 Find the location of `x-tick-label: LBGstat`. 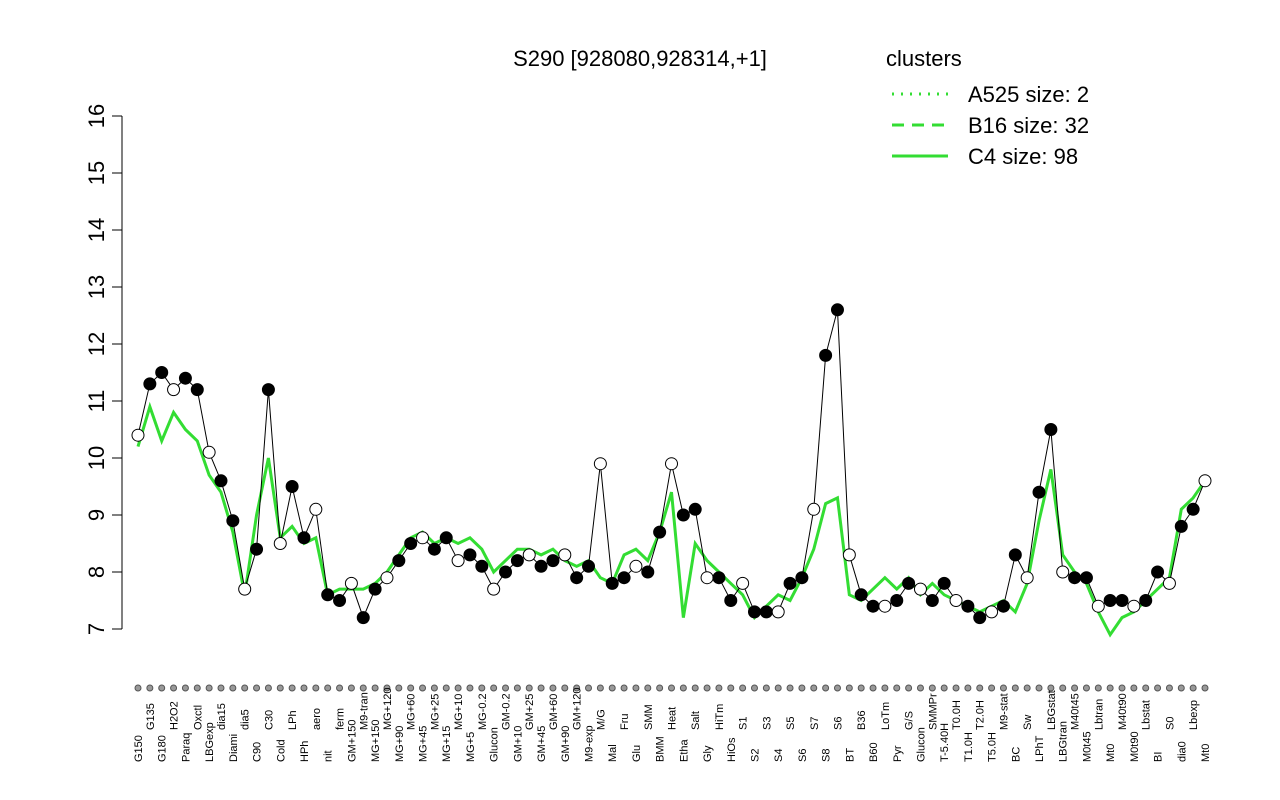

x-tick-label: LBGstat is located at coordinates (1052, 710).